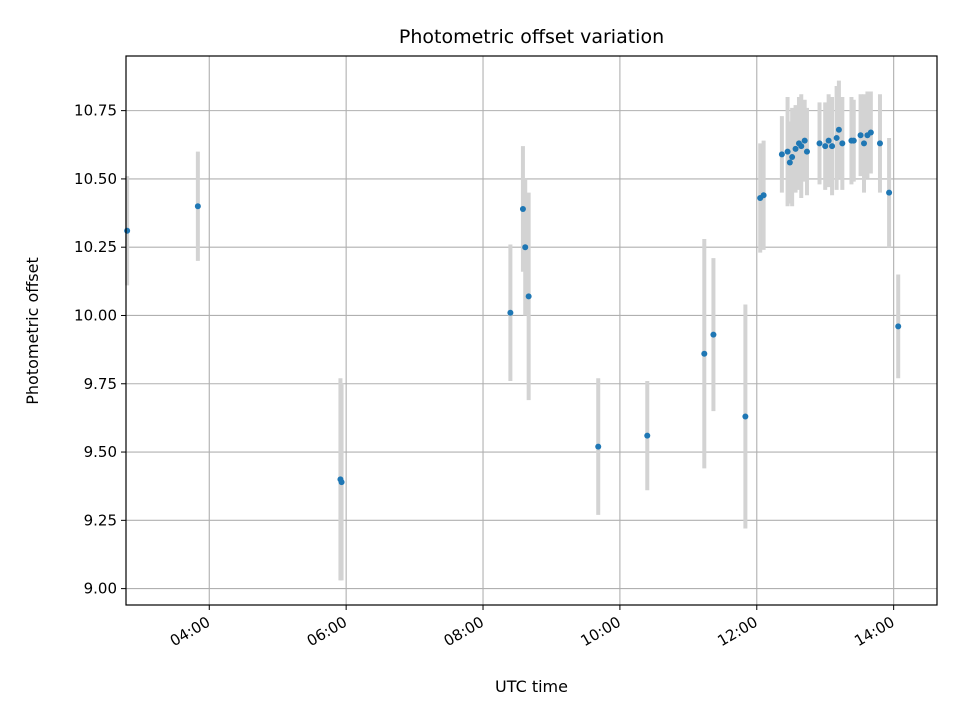 Image resolution: width=960 pixels, height=720 pixels. What do you see at coordinates (95, 111) in the screenshot?
I see `y-tick-label: 10.75` at bounding box center [95, 111].